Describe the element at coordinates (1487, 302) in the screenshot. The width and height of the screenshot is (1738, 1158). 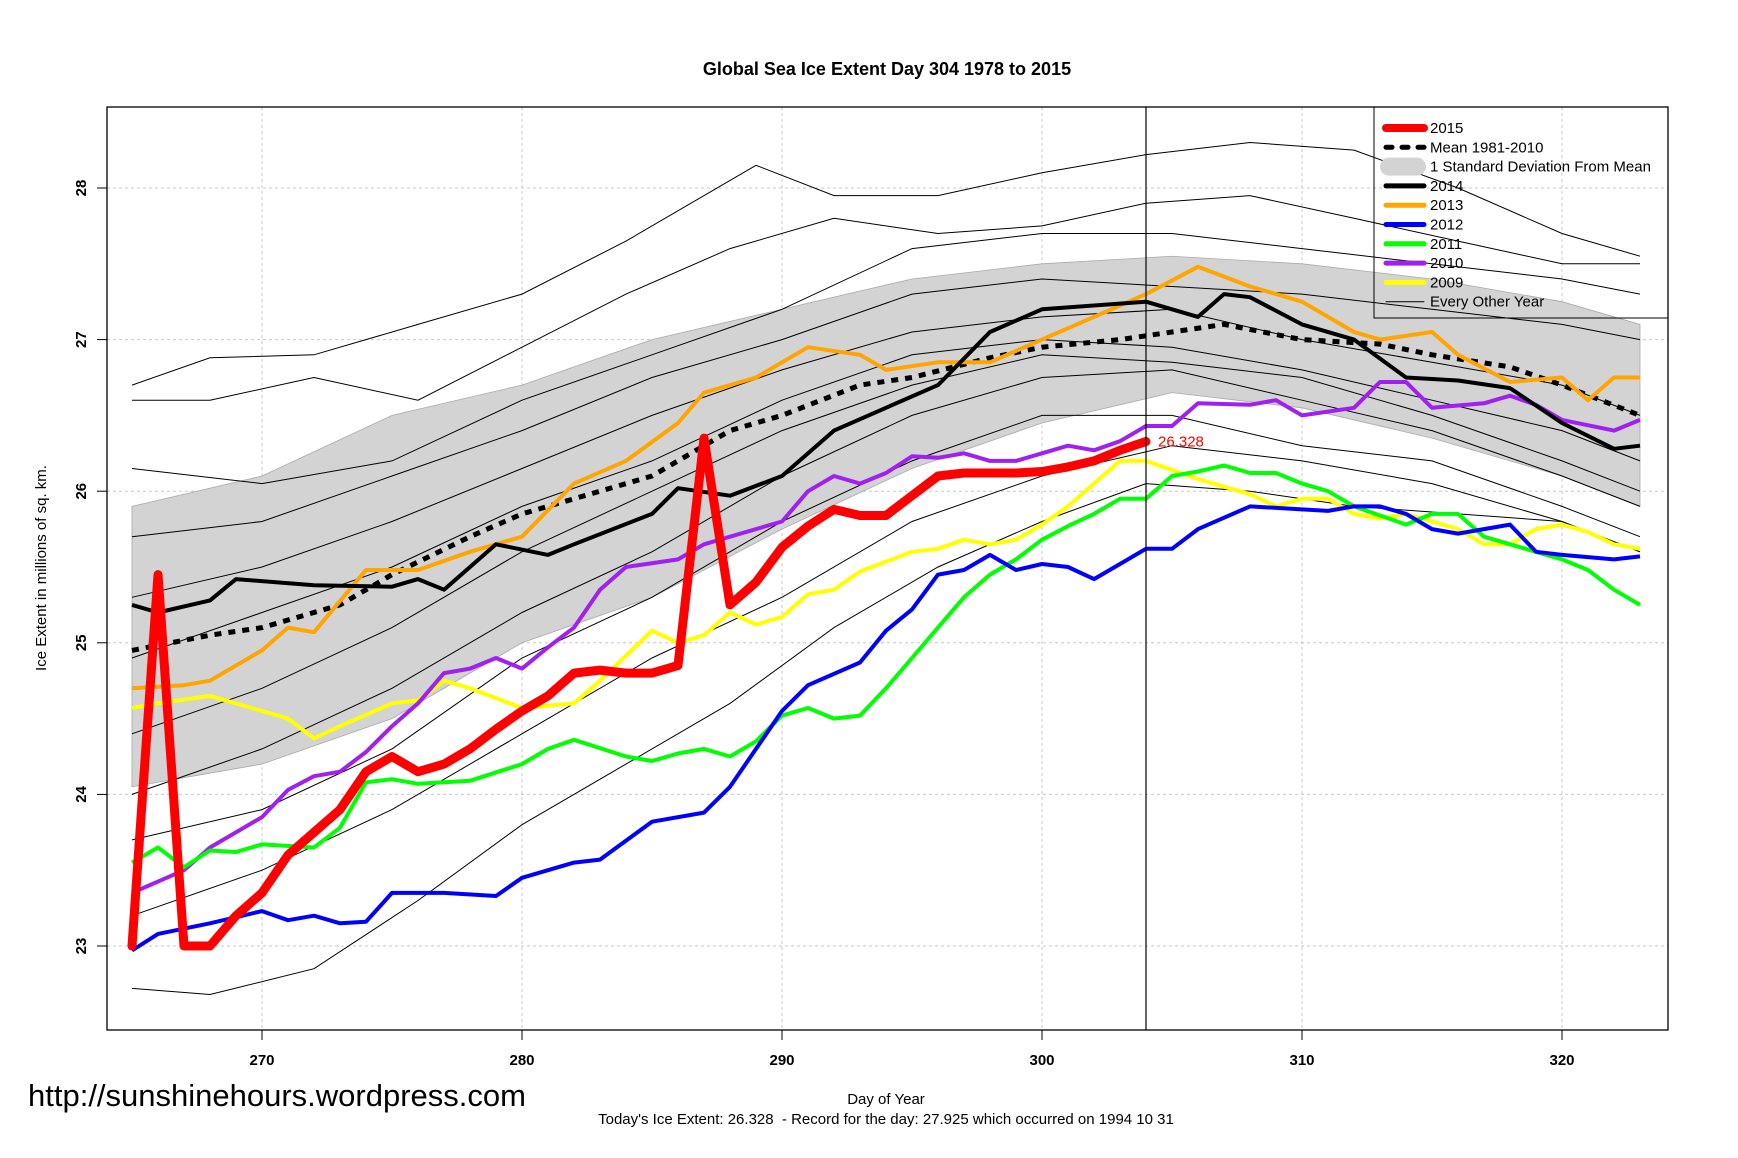
I see `legend-label: Every Other Year` at that location.